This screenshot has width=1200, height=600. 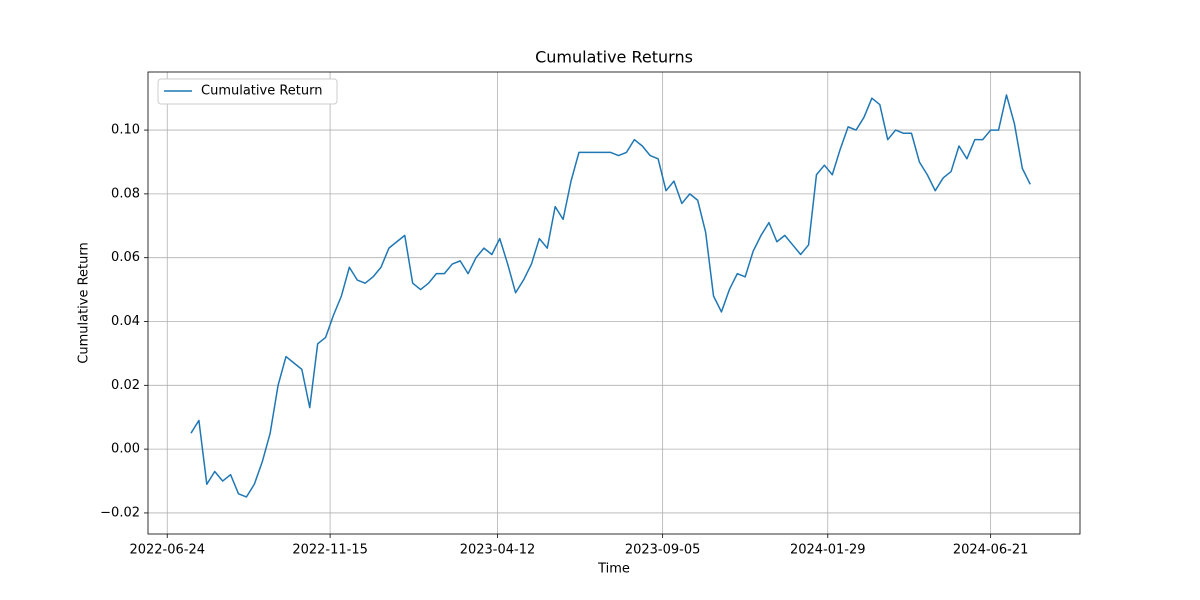 I want to click on x-tick-label: 2024-06-21, so click(x=991, y=550).